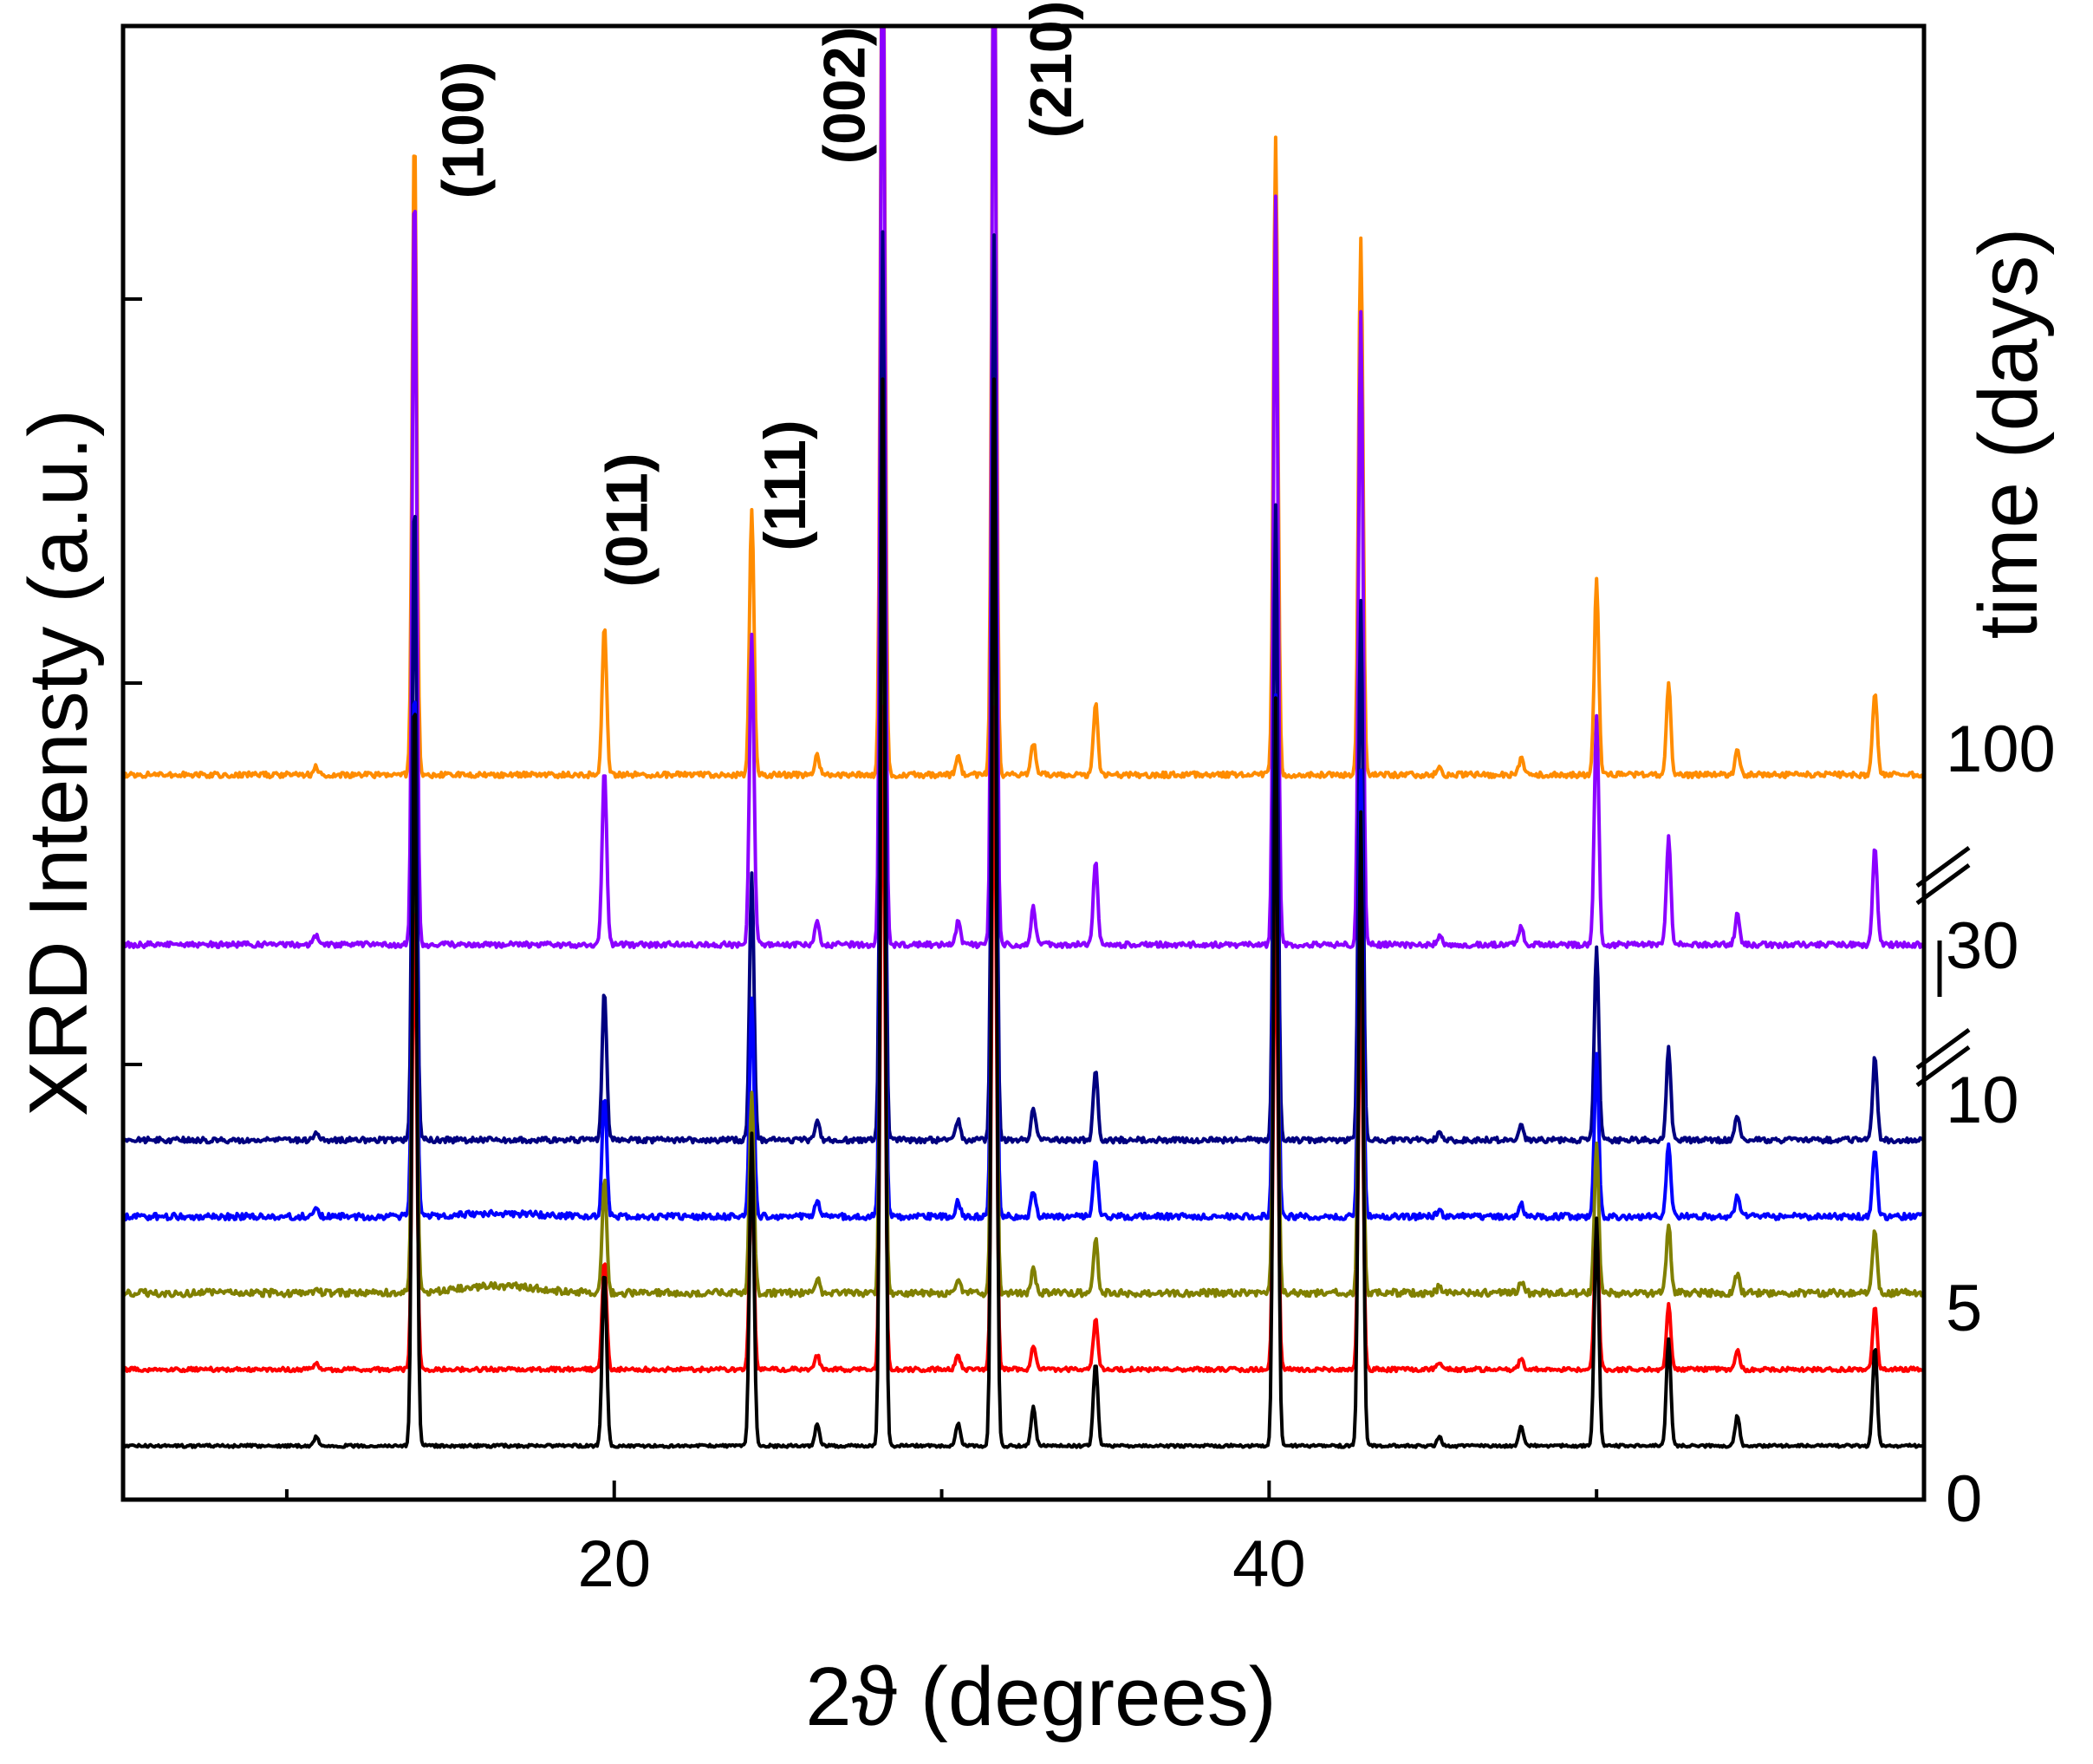 The image size is (2093, 1764). What do you see at coordinates (627, 520) in the screenshot?
I see `peak-label: (011)` at bounding box center [627, 520].